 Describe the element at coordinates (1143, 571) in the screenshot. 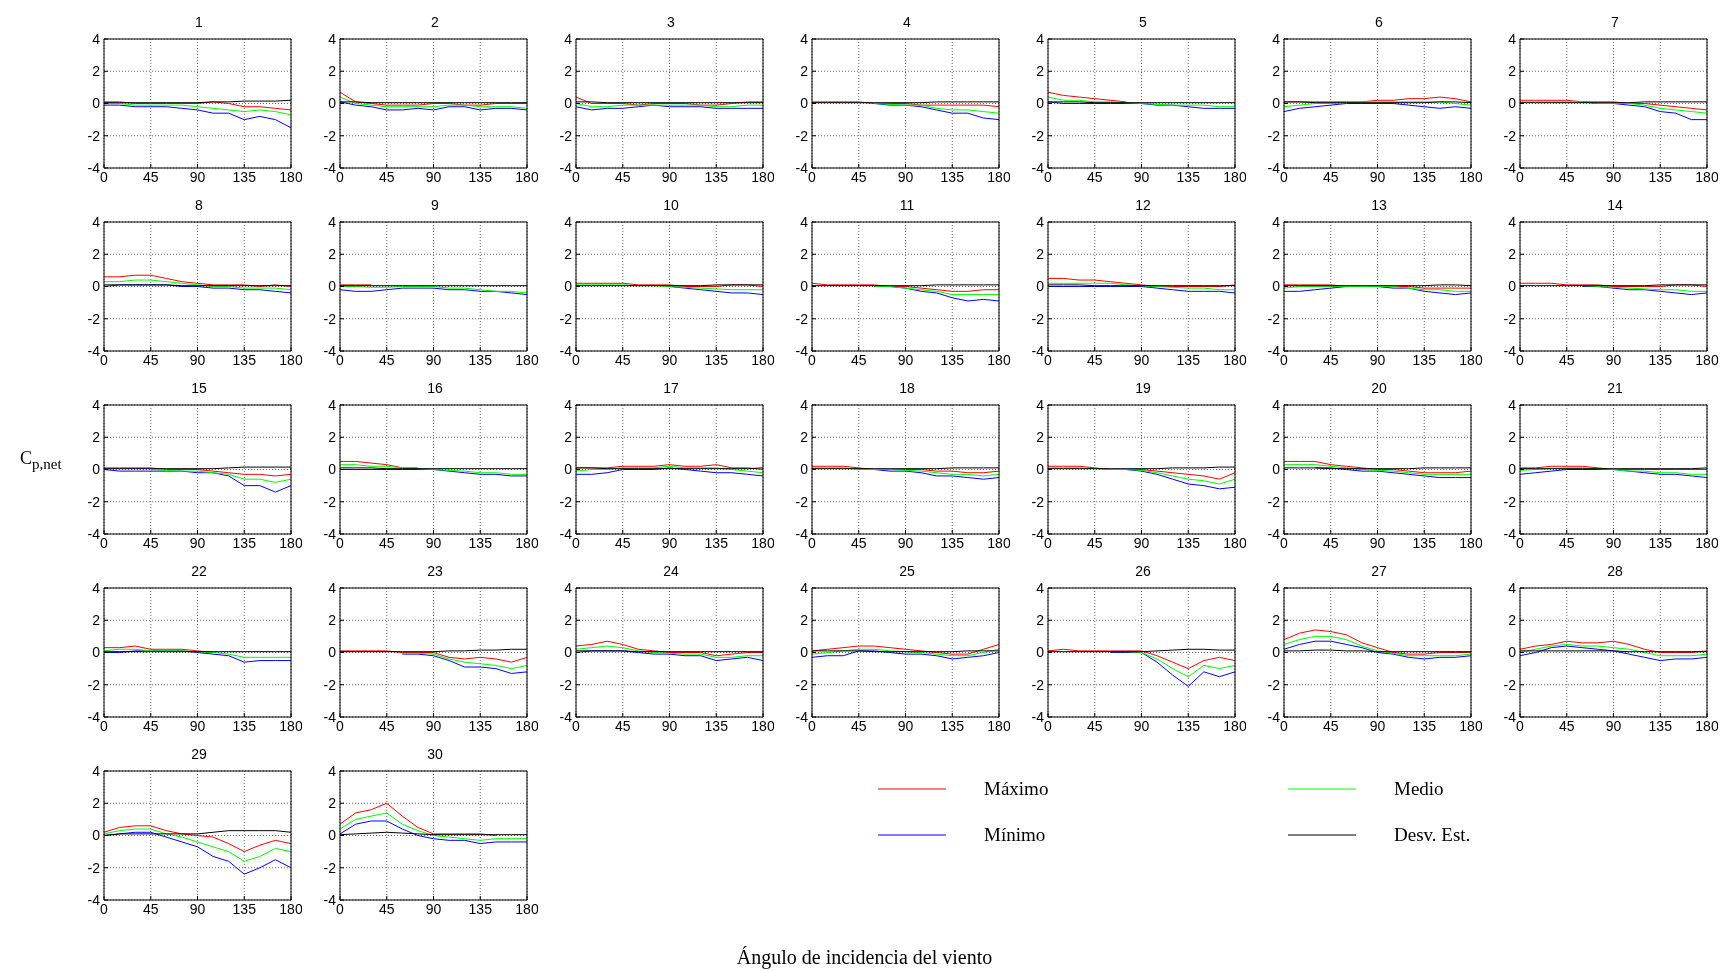

I see `chart-title: 26` at that location.